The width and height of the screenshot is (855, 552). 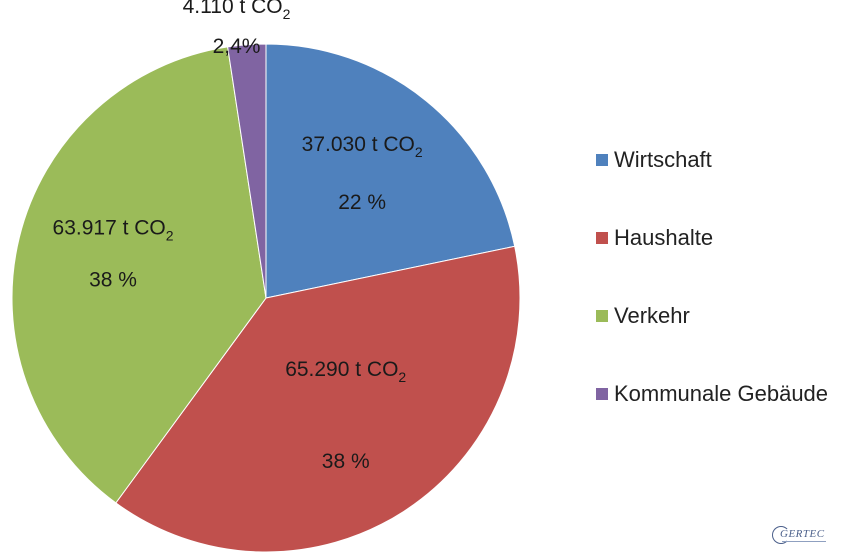 I want to click on legend-item-haushalte: Haushalte, so click(x=712, y=238).